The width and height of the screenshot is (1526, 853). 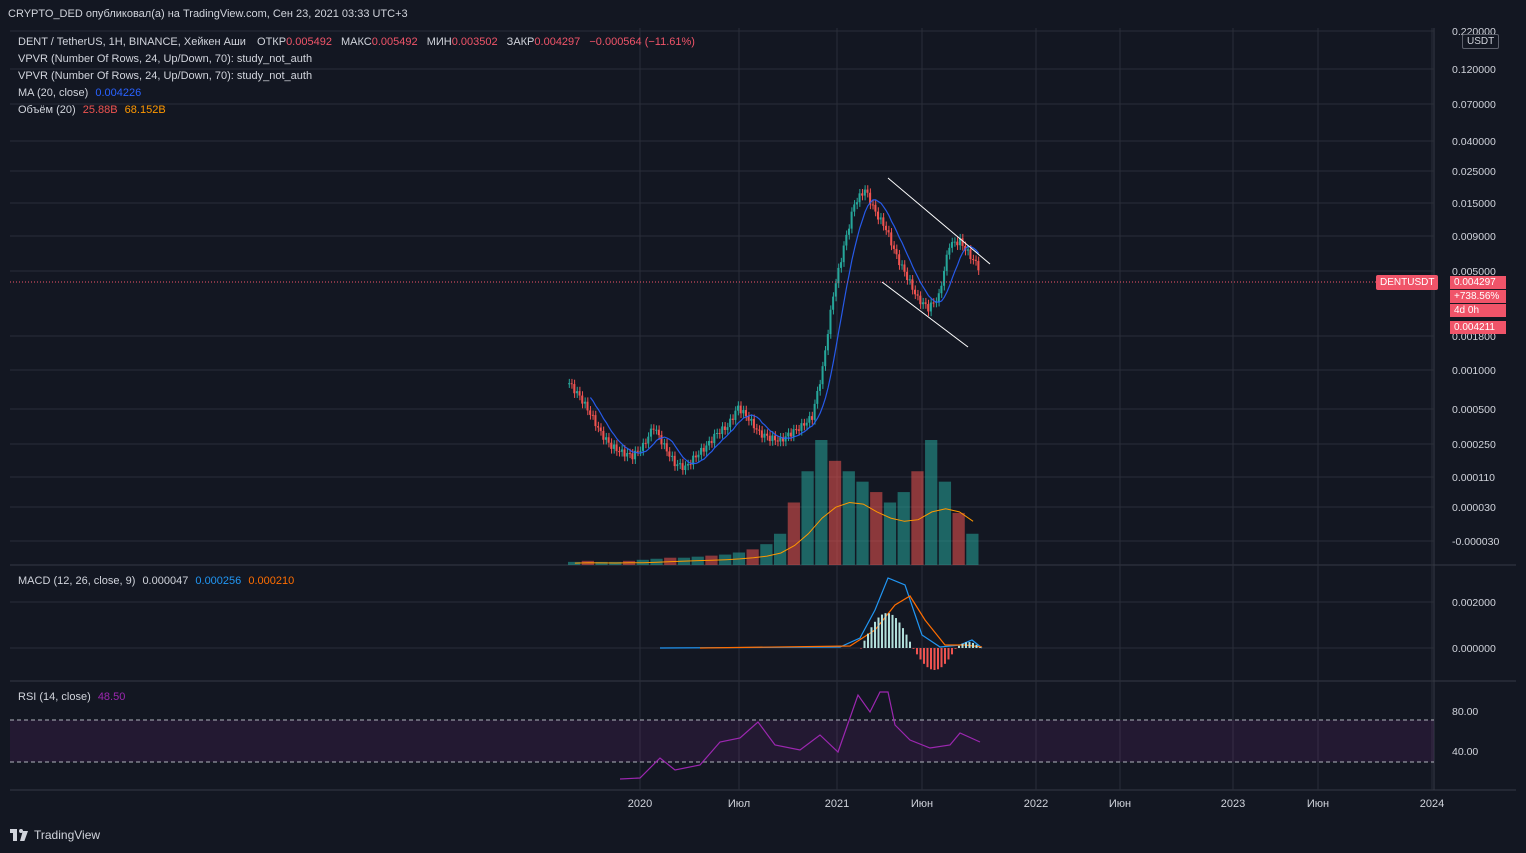 I want to click on y-tick-label: 0.220000, so click(x=1474, y=33).